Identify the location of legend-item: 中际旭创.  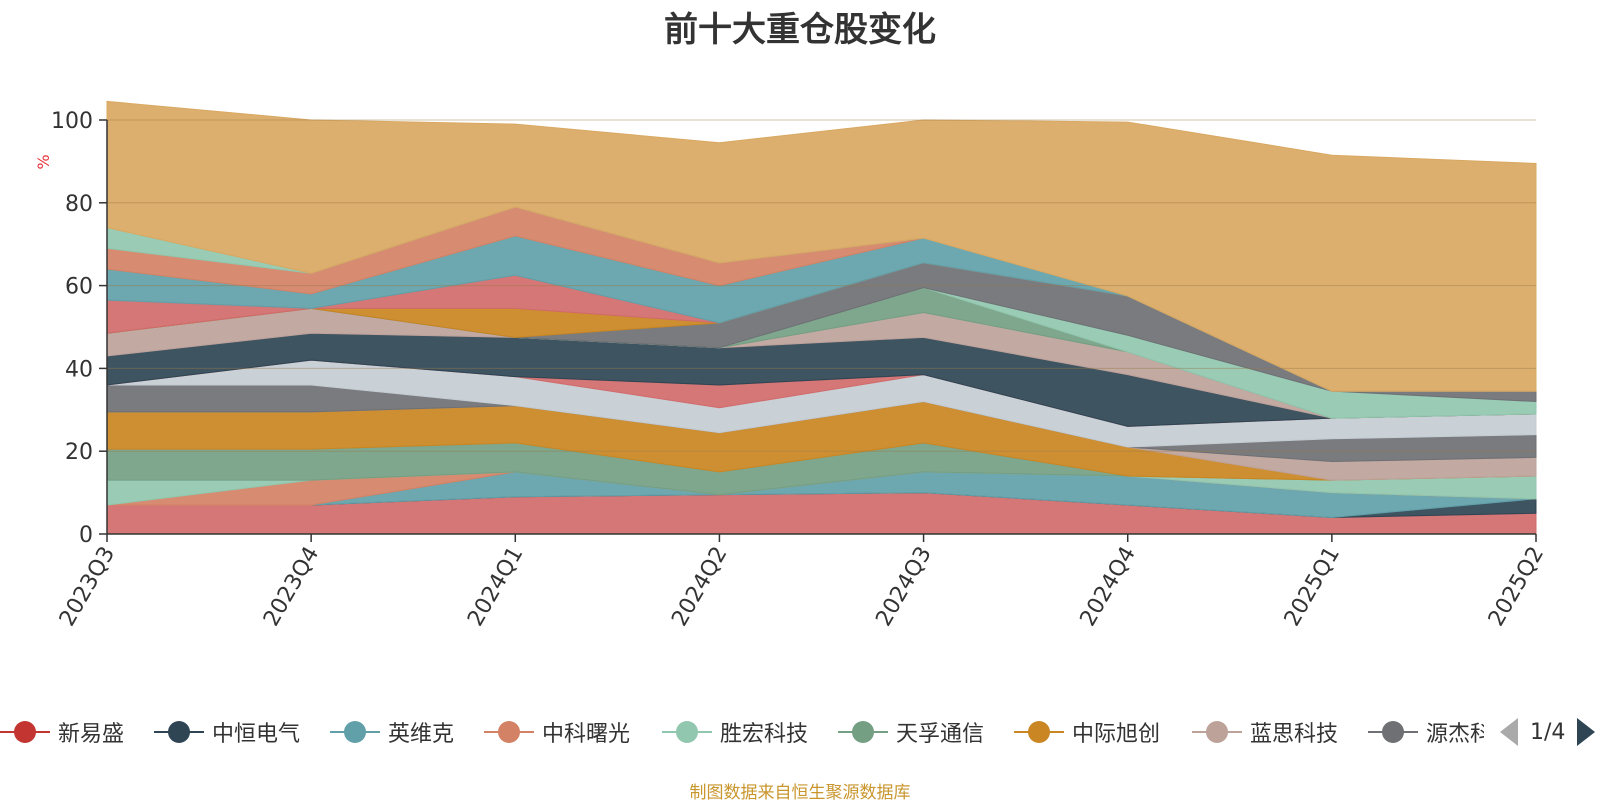
(1087, 732).